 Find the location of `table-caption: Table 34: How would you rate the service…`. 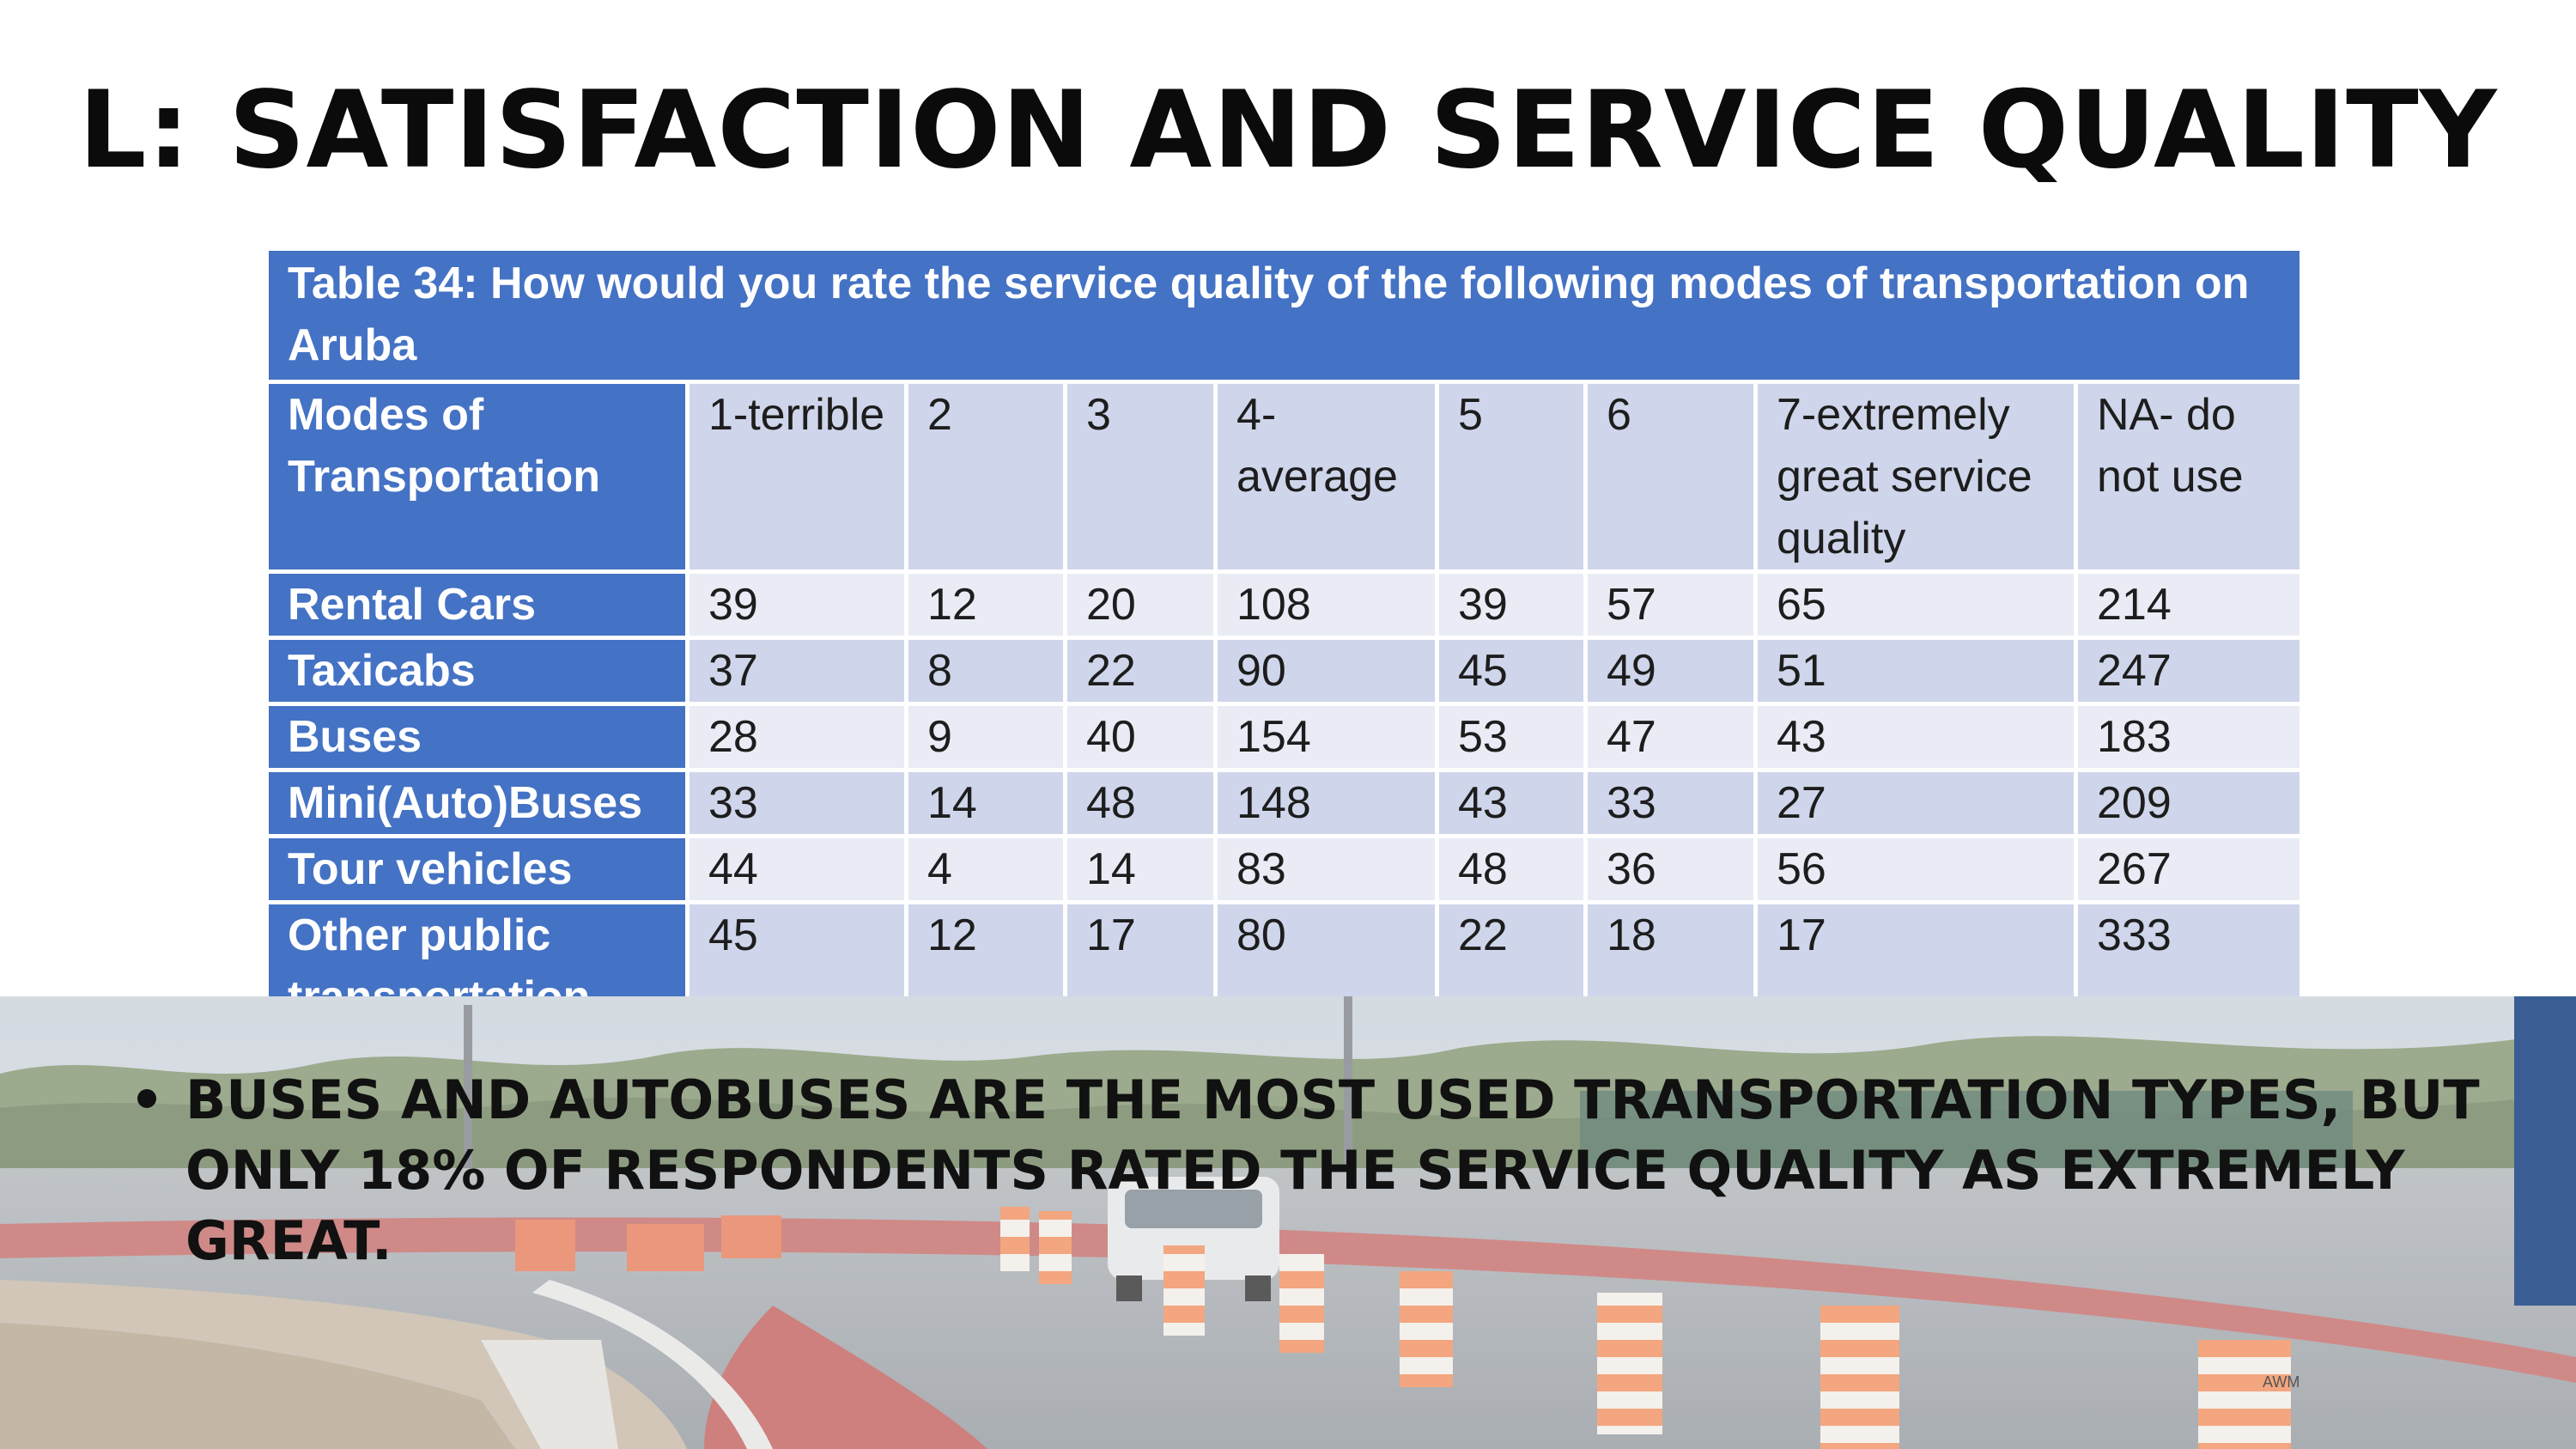

table-caption: Table 34: How would you rate the service… is located at coordinates (1284, 315).